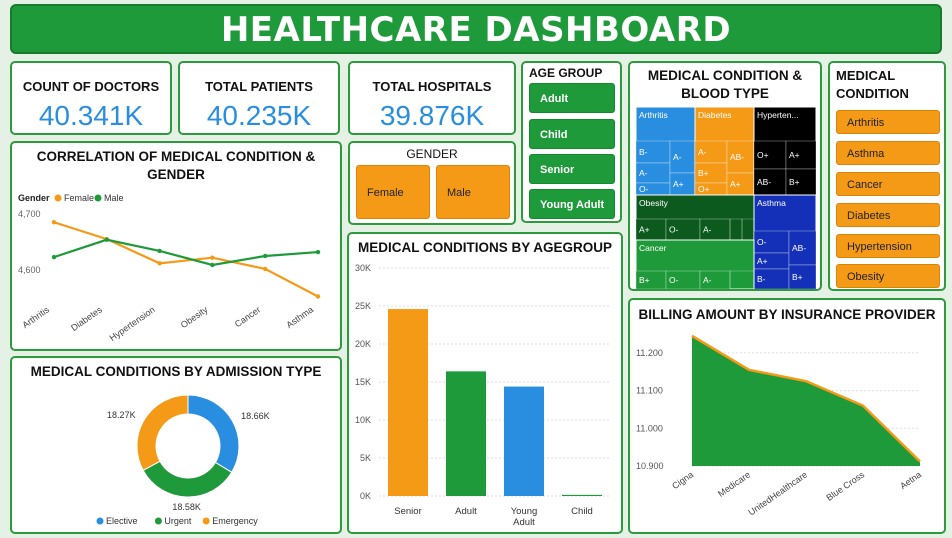  What do you see at coordinates (524, 441) in the screenshot?
I see `bar-young-adult` at bounding box center [524, 441].